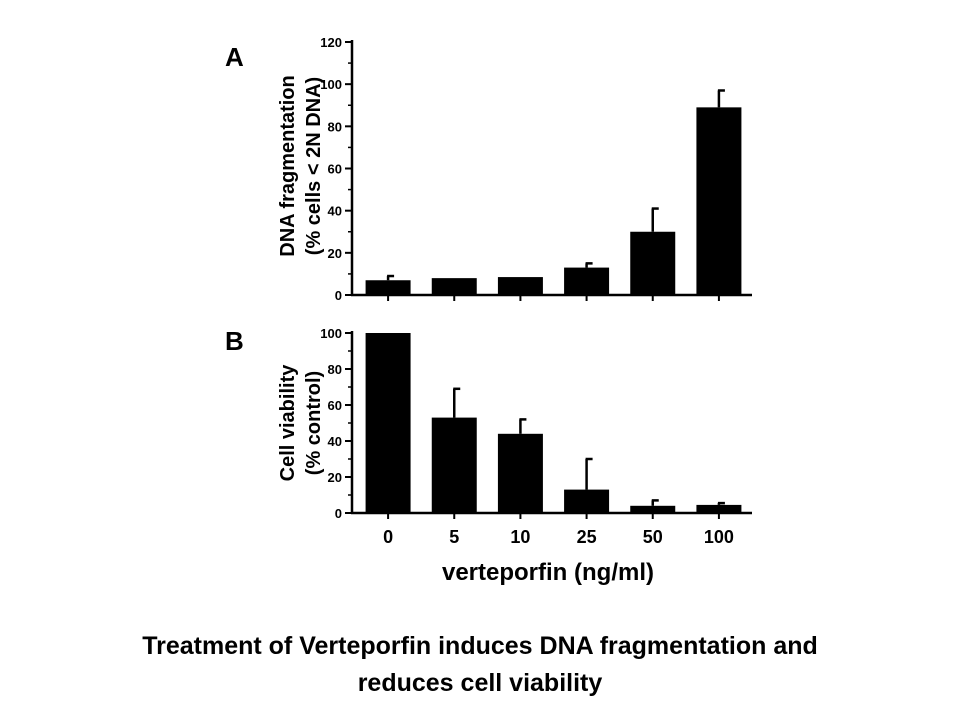  What do you see at coordinates (480, 683) in the screenshot?
I see `caption-line-2: reduces cell viability` at bounding box center [480, 683].